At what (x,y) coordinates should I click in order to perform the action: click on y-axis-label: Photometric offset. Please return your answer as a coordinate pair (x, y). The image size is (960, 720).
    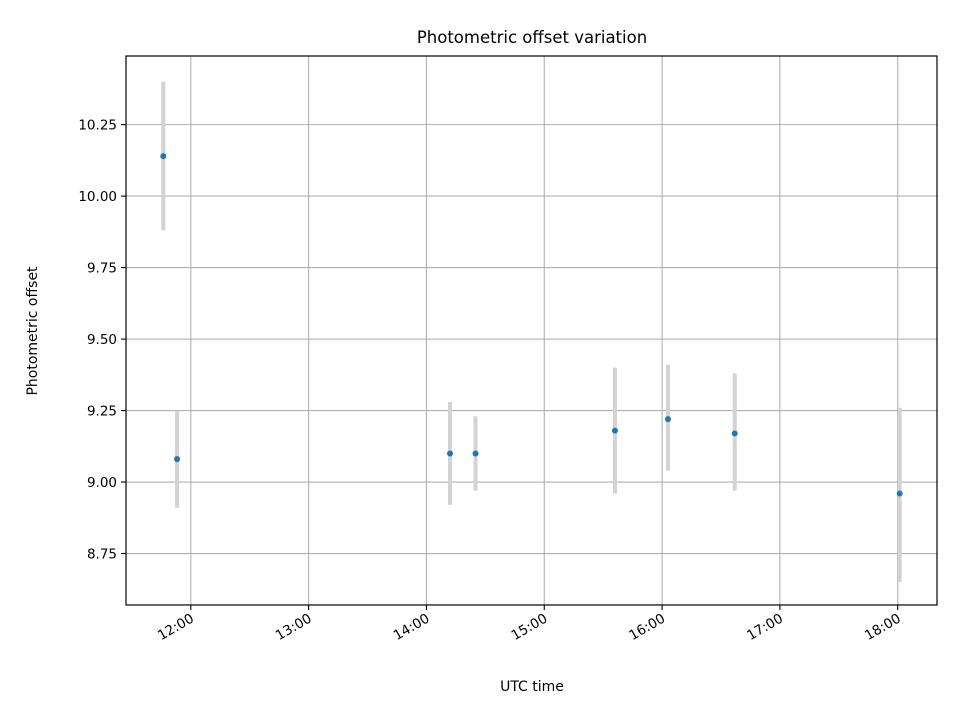
    Looking at the image, I should click on (33, 331).